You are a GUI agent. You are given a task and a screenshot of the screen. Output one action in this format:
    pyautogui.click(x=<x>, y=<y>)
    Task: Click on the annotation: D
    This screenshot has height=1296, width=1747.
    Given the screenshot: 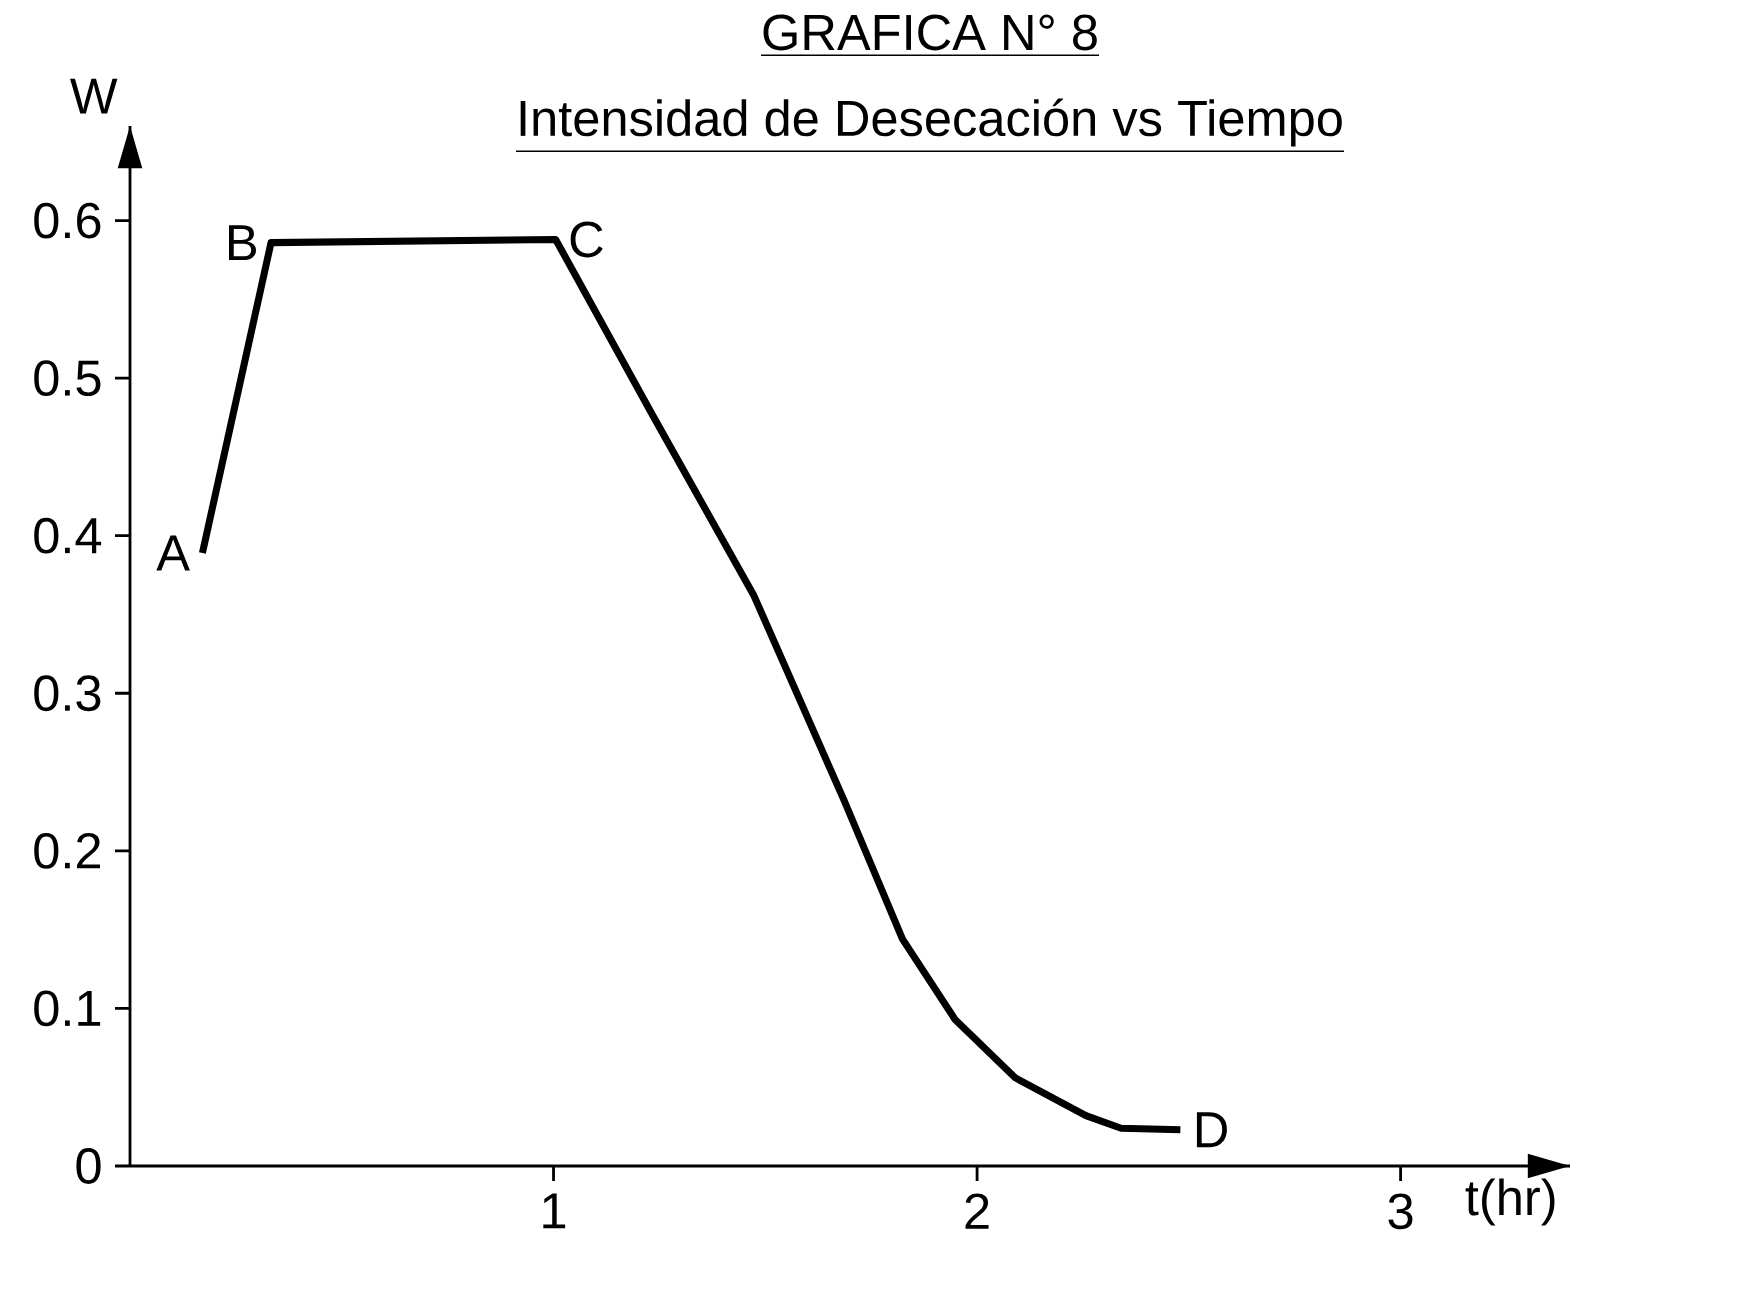 What is the action you would take?
    pyautogui.click(x=1211, y=1130)
    